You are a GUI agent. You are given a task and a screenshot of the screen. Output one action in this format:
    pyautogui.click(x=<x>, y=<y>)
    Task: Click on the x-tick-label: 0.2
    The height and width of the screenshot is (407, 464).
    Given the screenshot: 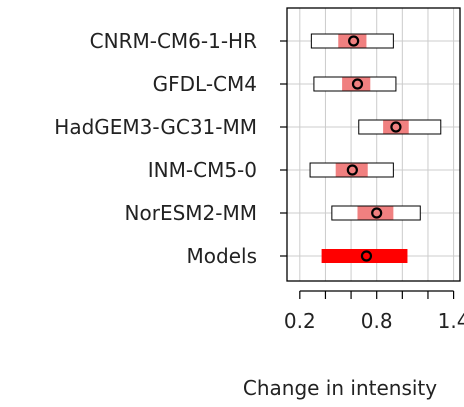 What is the action you would take?
    pyautogui.click(x=300, y=321)
    